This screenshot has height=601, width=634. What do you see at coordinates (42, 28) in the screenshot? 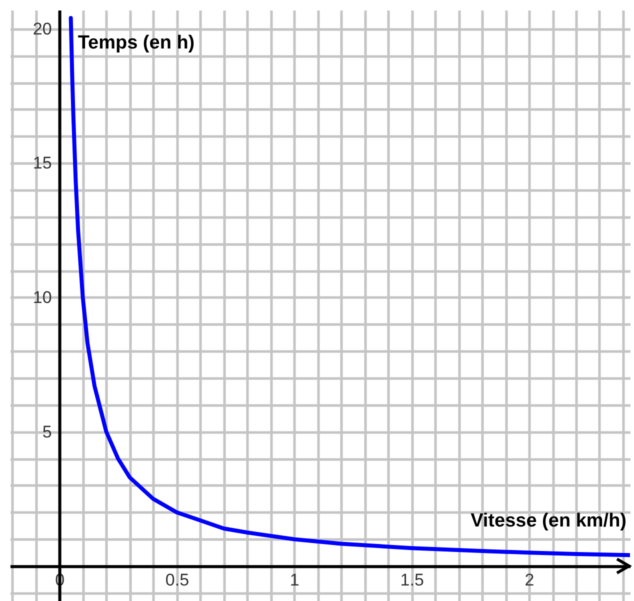
I see `y-tick-label: 20` at bounding box center [42, 28].